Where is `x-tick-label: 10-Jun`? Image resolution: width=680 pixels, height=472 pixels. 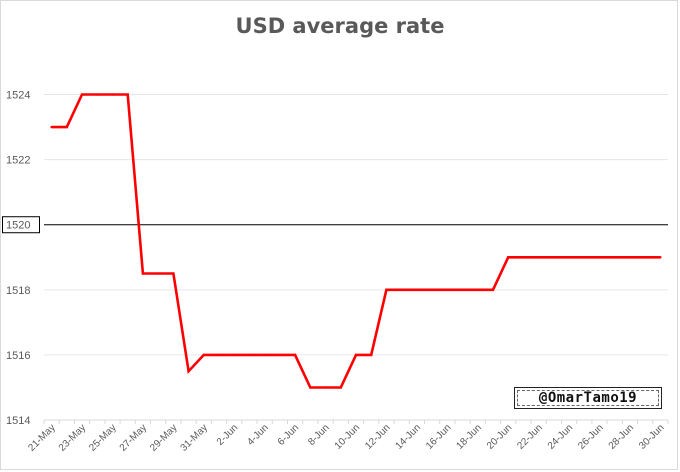
x-tick-label: 10-Jun is located at coordinates (347, 436).